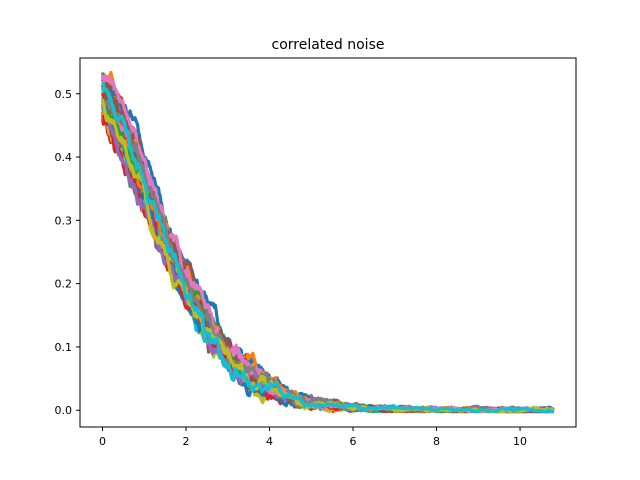  Describe the element at coordinates (186, 441) in the screenshot. I see `x-tick-label: 2` at that location.